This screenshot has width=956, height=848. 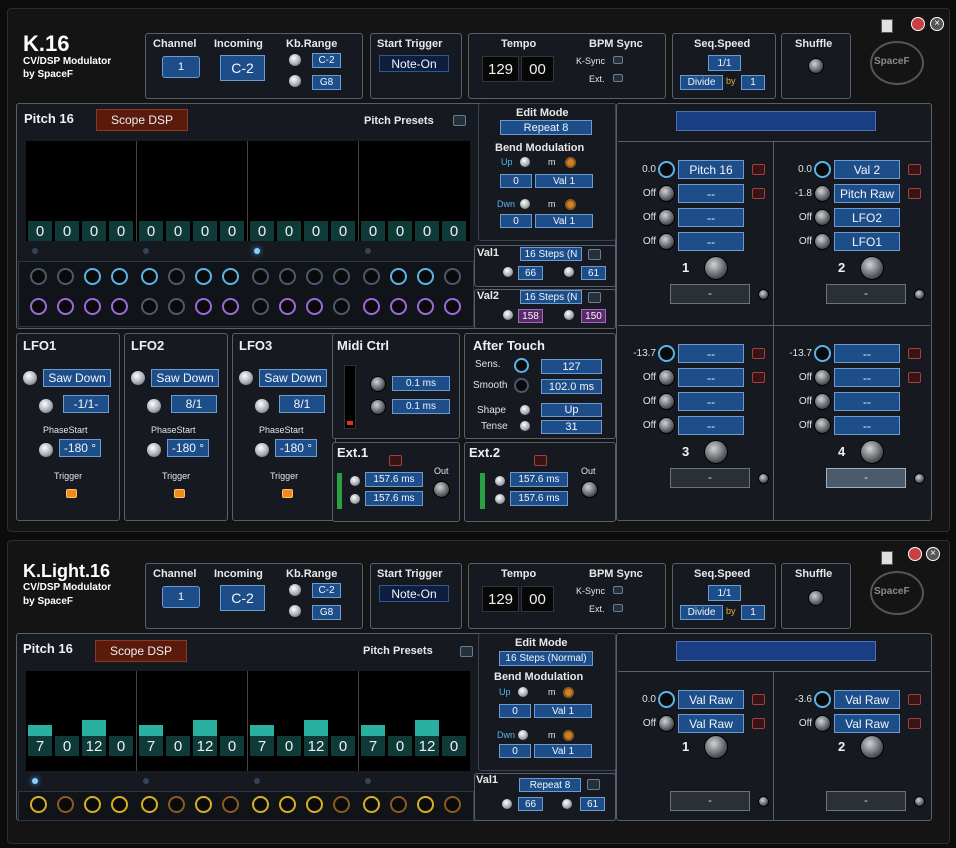 I want to click on lfo3-wave-select: Saw Down, so click(x=293, y=378).